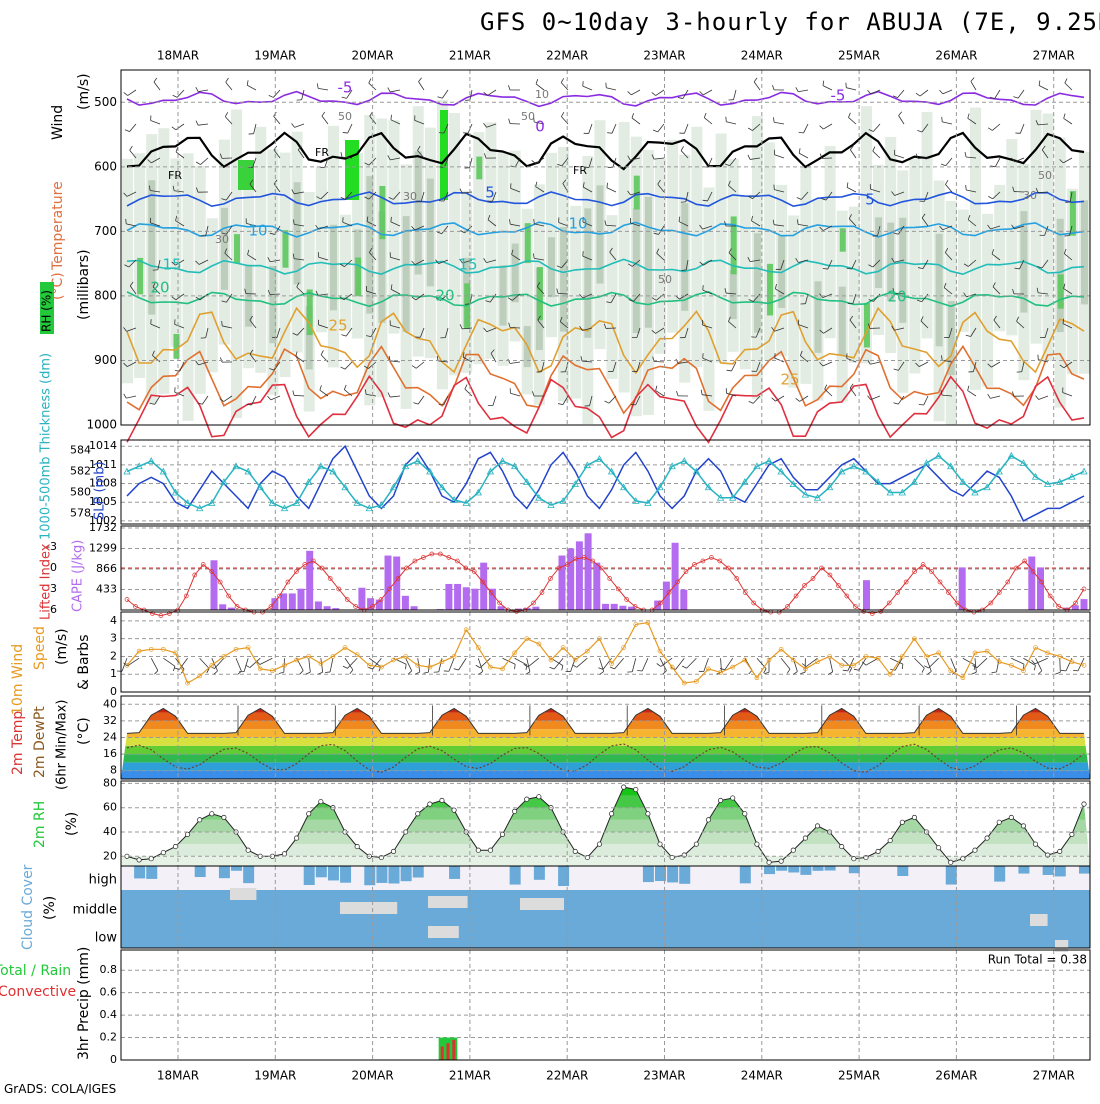  What do you see at coordinates (762, 1076) in the screenshot?
I see `x-label-bottom-24MAR: 24MAR` at bounding box center [762, 1076].